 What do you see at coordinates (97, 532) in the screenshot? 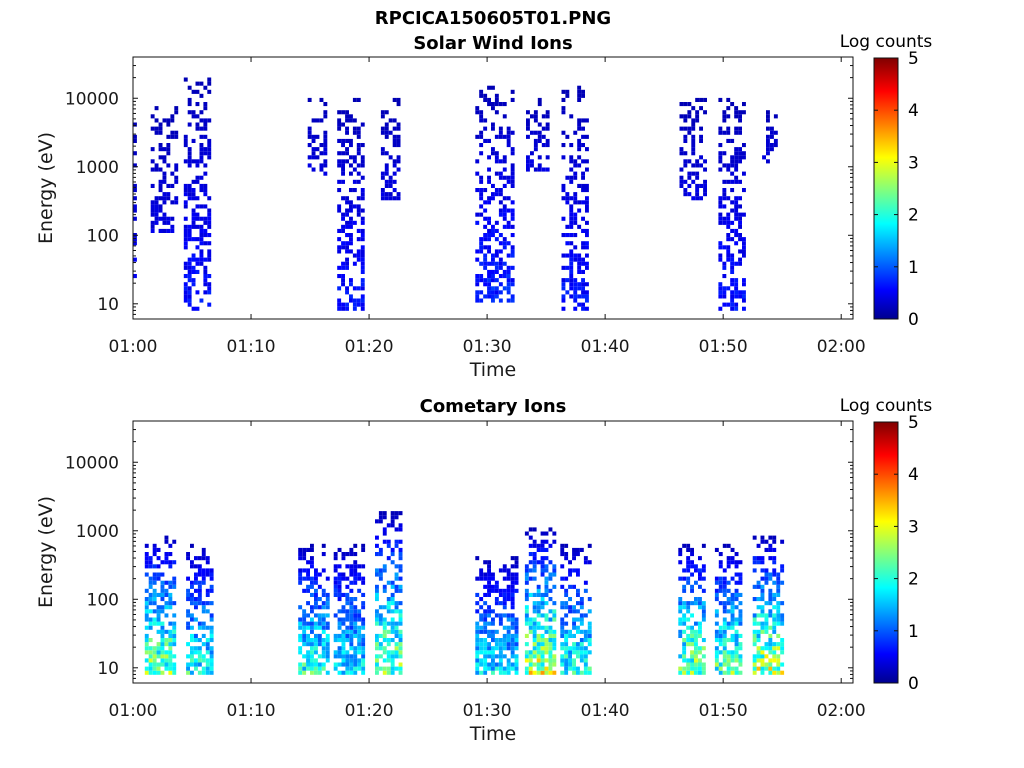
I see `y-tick-label: 1000` at bounding box center [97, 532].